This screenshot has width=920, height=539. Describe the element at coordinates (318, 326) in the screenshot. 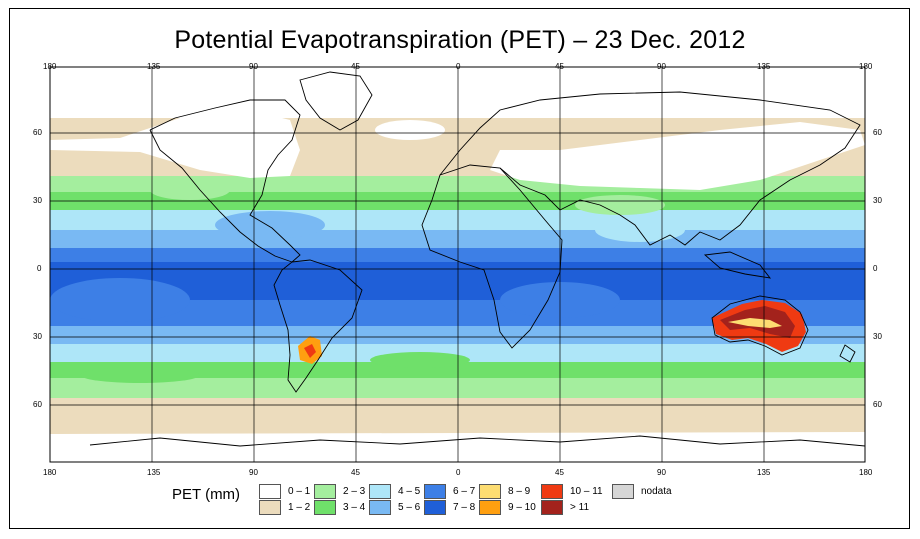

I see `coast-south-america` at that location.